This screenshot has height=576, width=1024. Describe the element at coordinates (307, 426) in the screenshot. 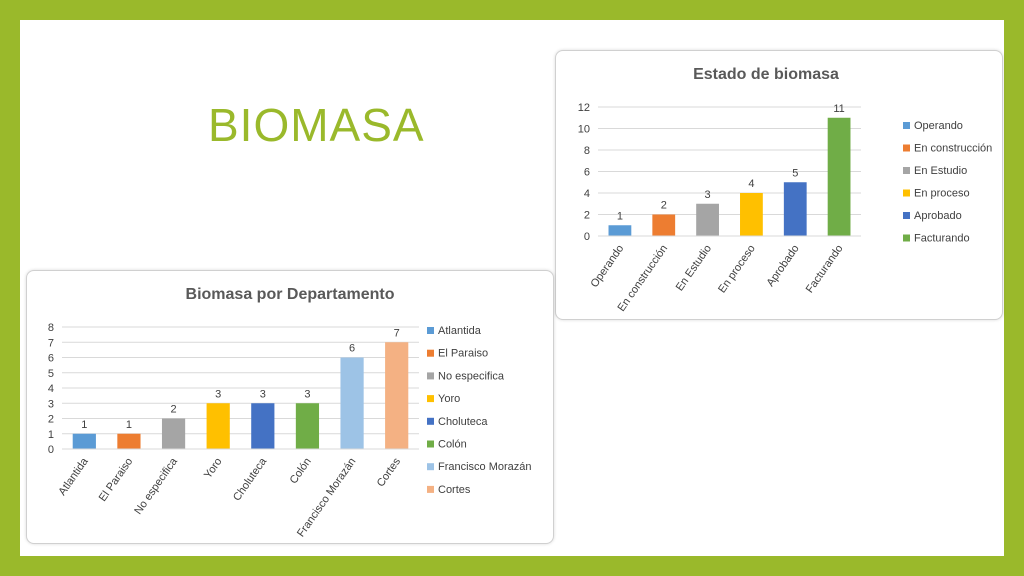

I see `chart-depto-bar-colon` at that location.